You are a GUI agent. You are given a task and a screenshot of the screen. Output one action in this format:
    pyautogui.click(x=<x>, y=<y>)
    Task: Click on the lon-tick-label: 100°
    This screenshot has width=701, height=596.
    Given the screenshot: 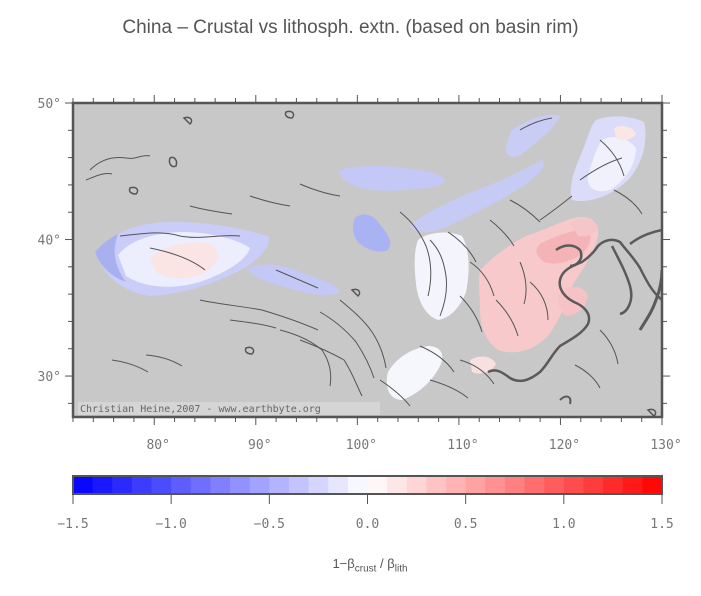 What is the action you would take?
    pyautogui.click(x=361, y=445)
    